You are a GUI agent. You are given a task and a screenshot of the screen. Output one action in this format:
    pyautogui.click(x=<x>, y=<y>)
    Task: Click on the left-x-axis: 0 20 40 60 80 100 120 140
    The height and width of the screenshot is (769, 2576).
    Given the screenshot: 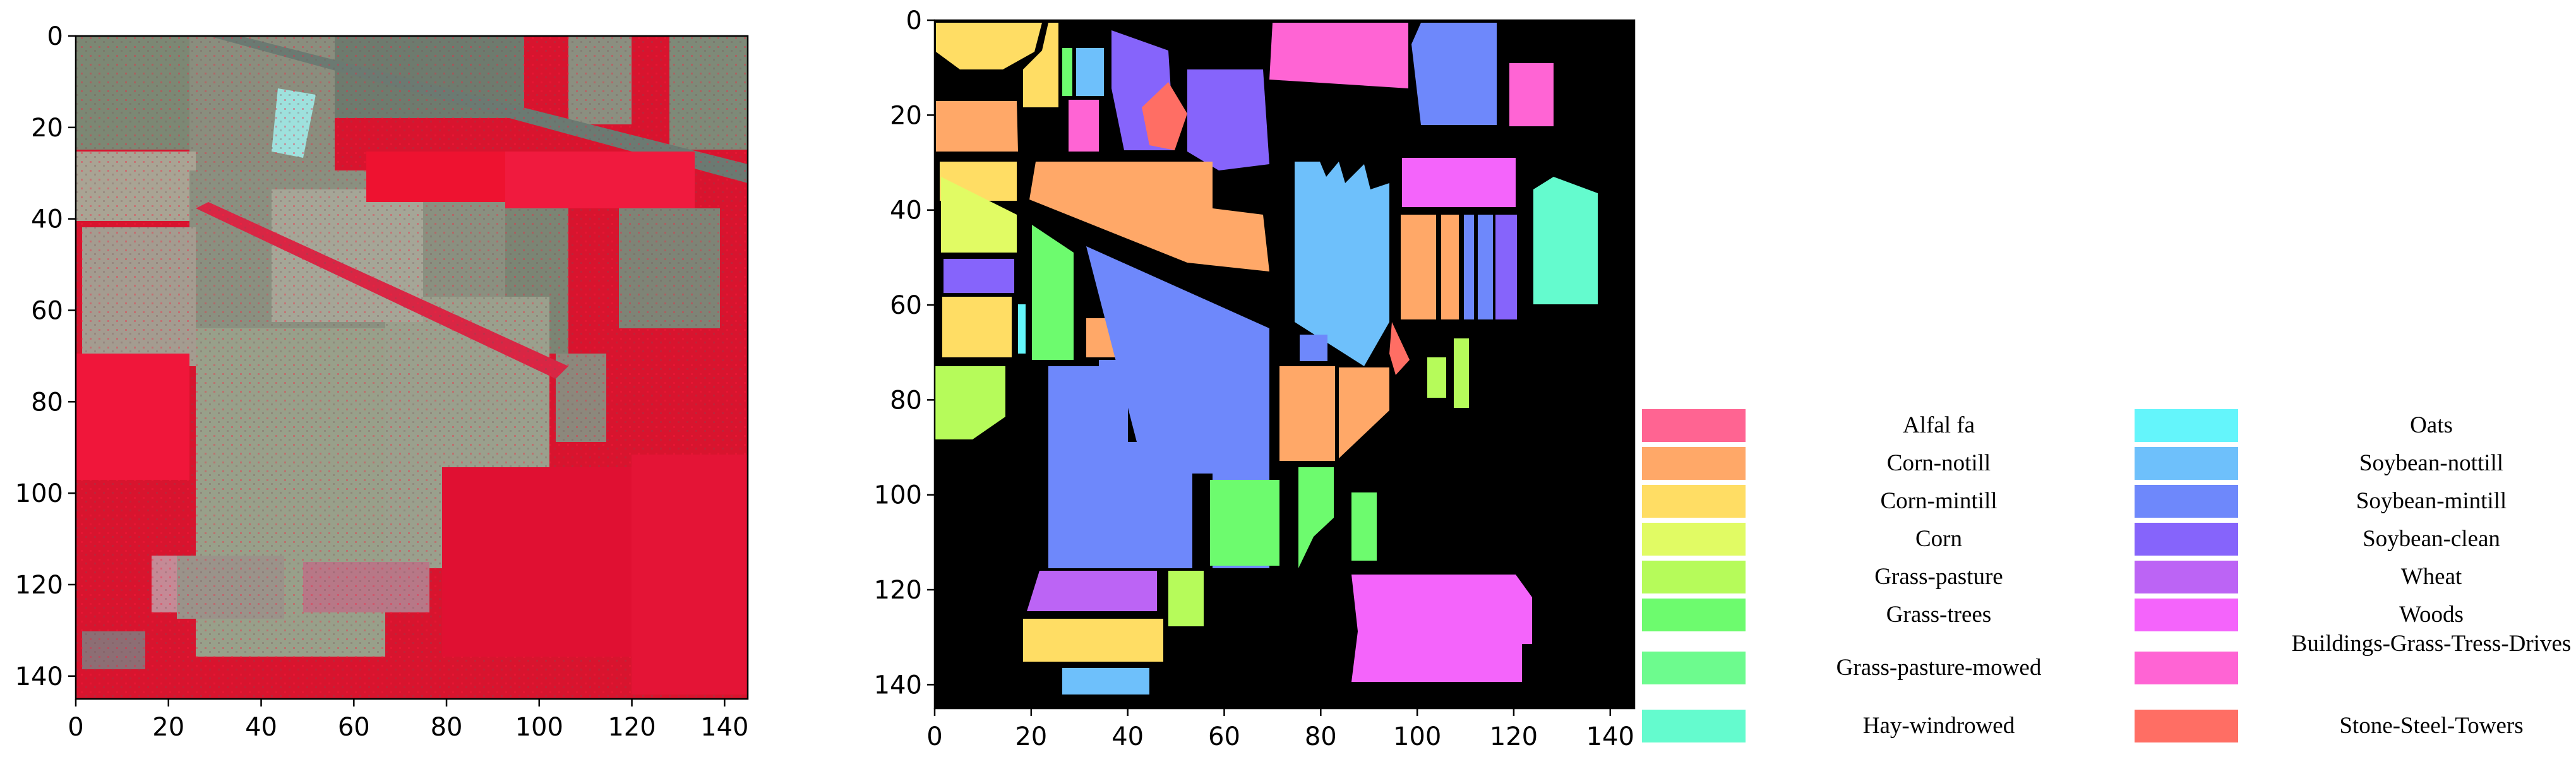 What is the action you would take?
    pyautogui.click(x=408, y=720)
    